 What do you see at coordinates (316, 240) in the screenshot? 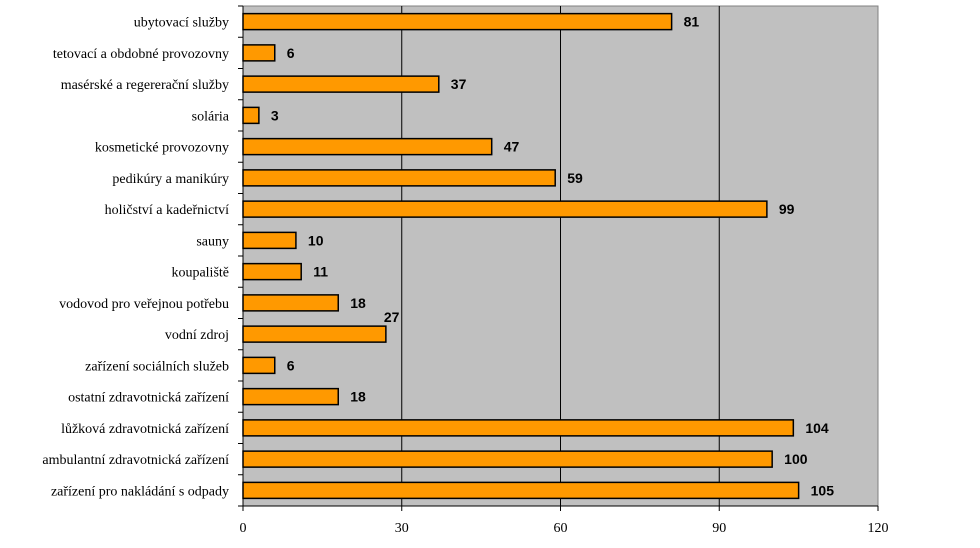
I see `value-label: 10` at bounding box center [316, 240].